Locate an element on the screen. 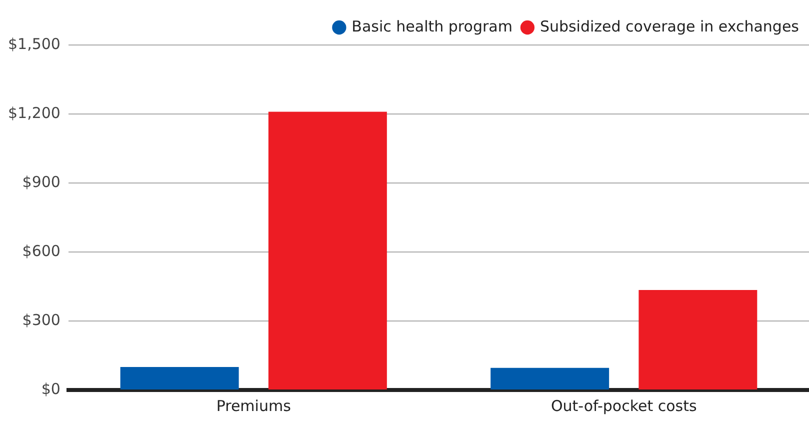 The width and height of the screenshot is (809, 424). y-tick-label: $600 is located at coordinates (41, 251).